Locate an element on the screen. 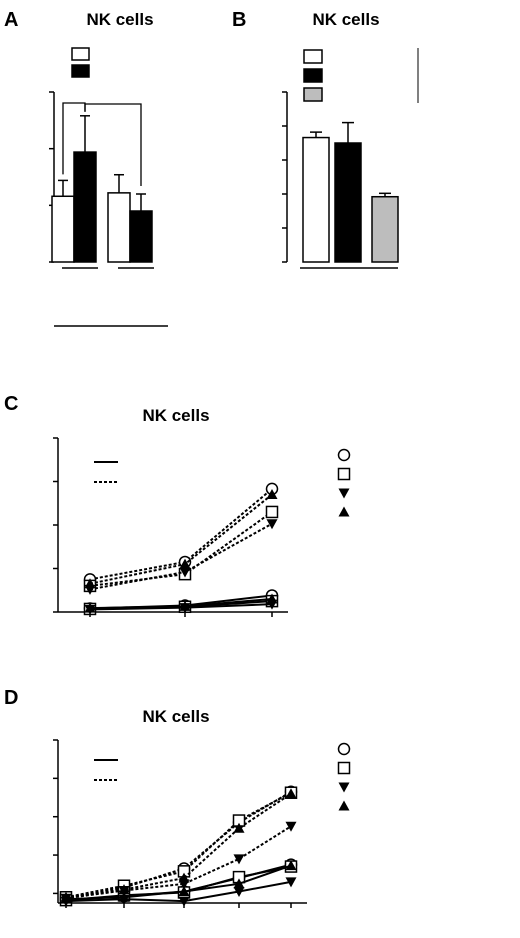 The image size is (520, 938). panel-a-title: NK cells is located at coordinates (119, 19).